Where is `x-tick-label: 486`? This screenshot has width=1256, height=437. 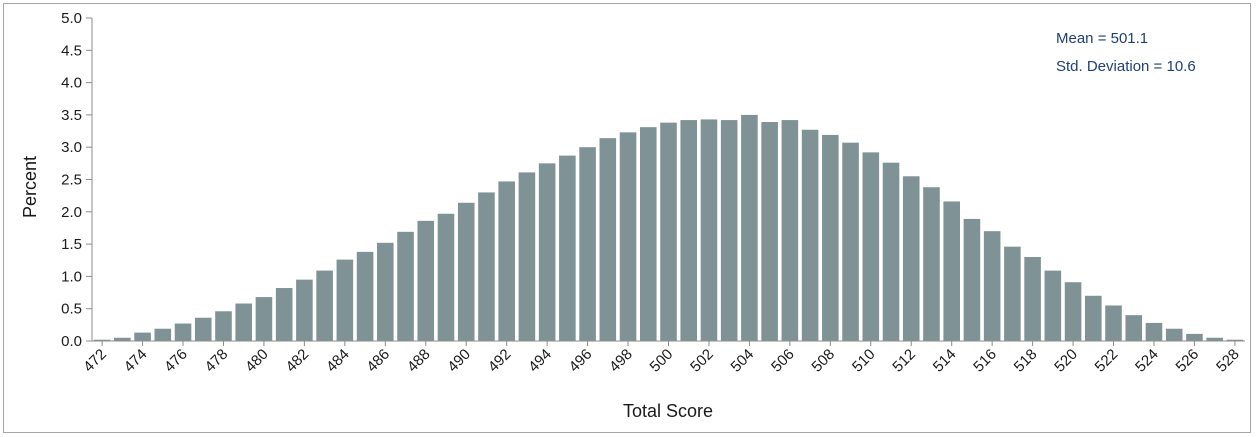 x-tick-label: 486 is located at coordinates (378, 361).